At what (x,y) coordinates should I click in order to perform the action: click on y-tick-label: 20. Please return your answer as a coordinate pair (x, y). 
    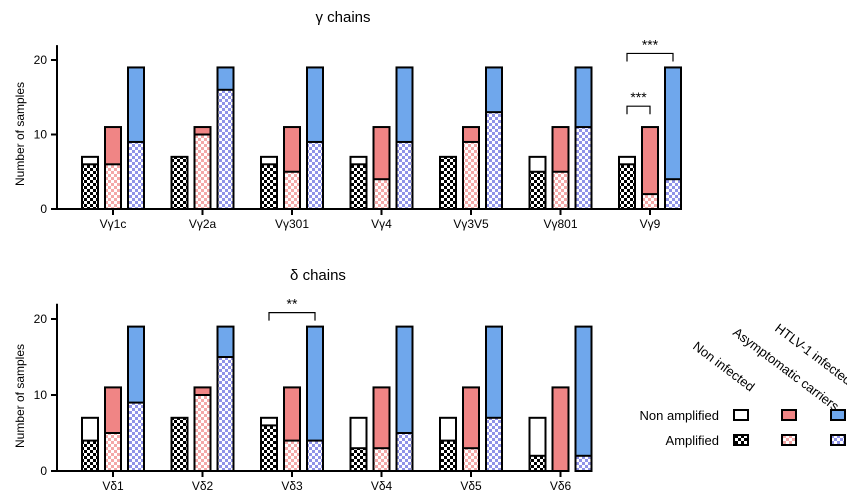
    Looking at the image, I should click on (41, 60).